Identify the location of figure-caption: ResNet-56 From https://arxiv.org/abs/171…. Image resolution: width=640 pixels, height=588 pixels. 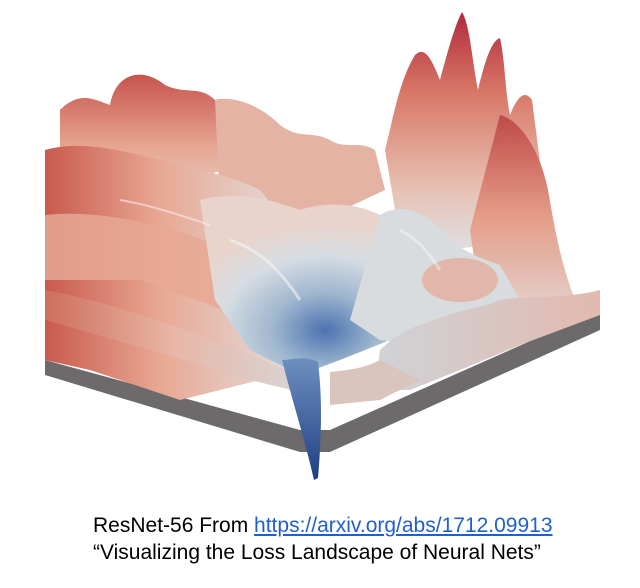
(323, 539).